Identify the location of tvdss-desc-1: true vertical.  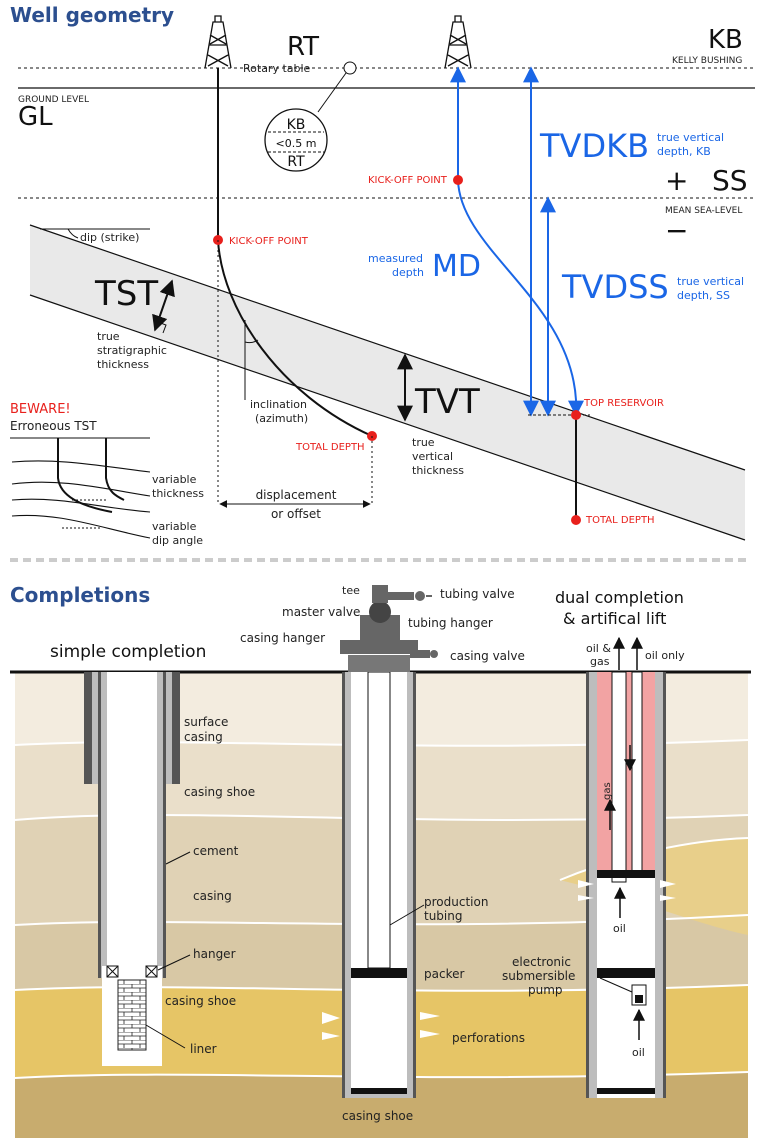
(710, 281).